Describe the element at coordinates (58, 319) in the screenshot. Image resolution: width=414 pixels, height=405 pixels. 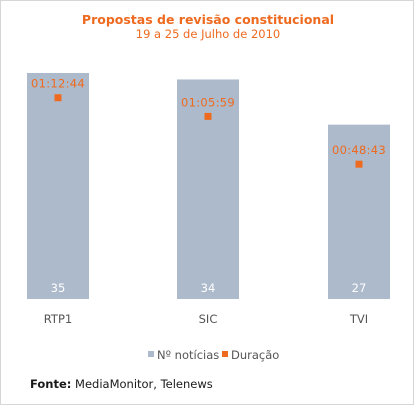
I see `category-label-rtp1: RTP1` at that location.